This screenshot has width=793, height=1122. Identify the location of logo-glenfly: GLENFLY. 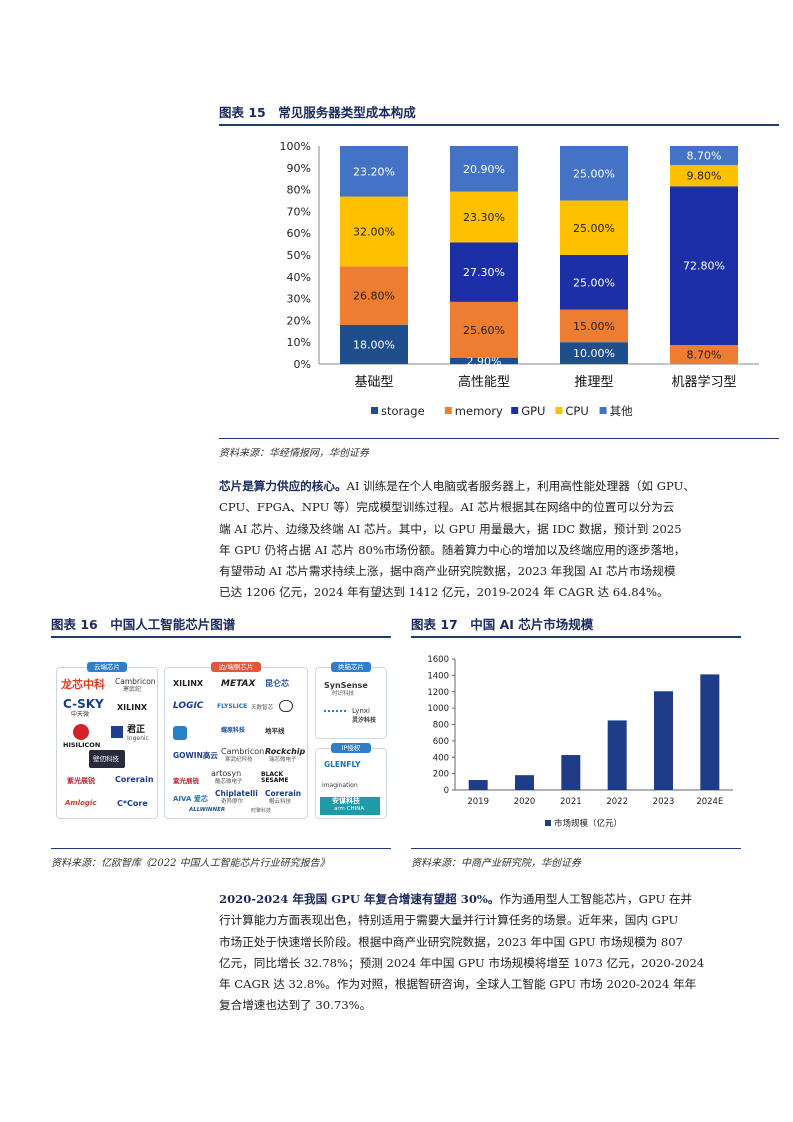
(342, 764).